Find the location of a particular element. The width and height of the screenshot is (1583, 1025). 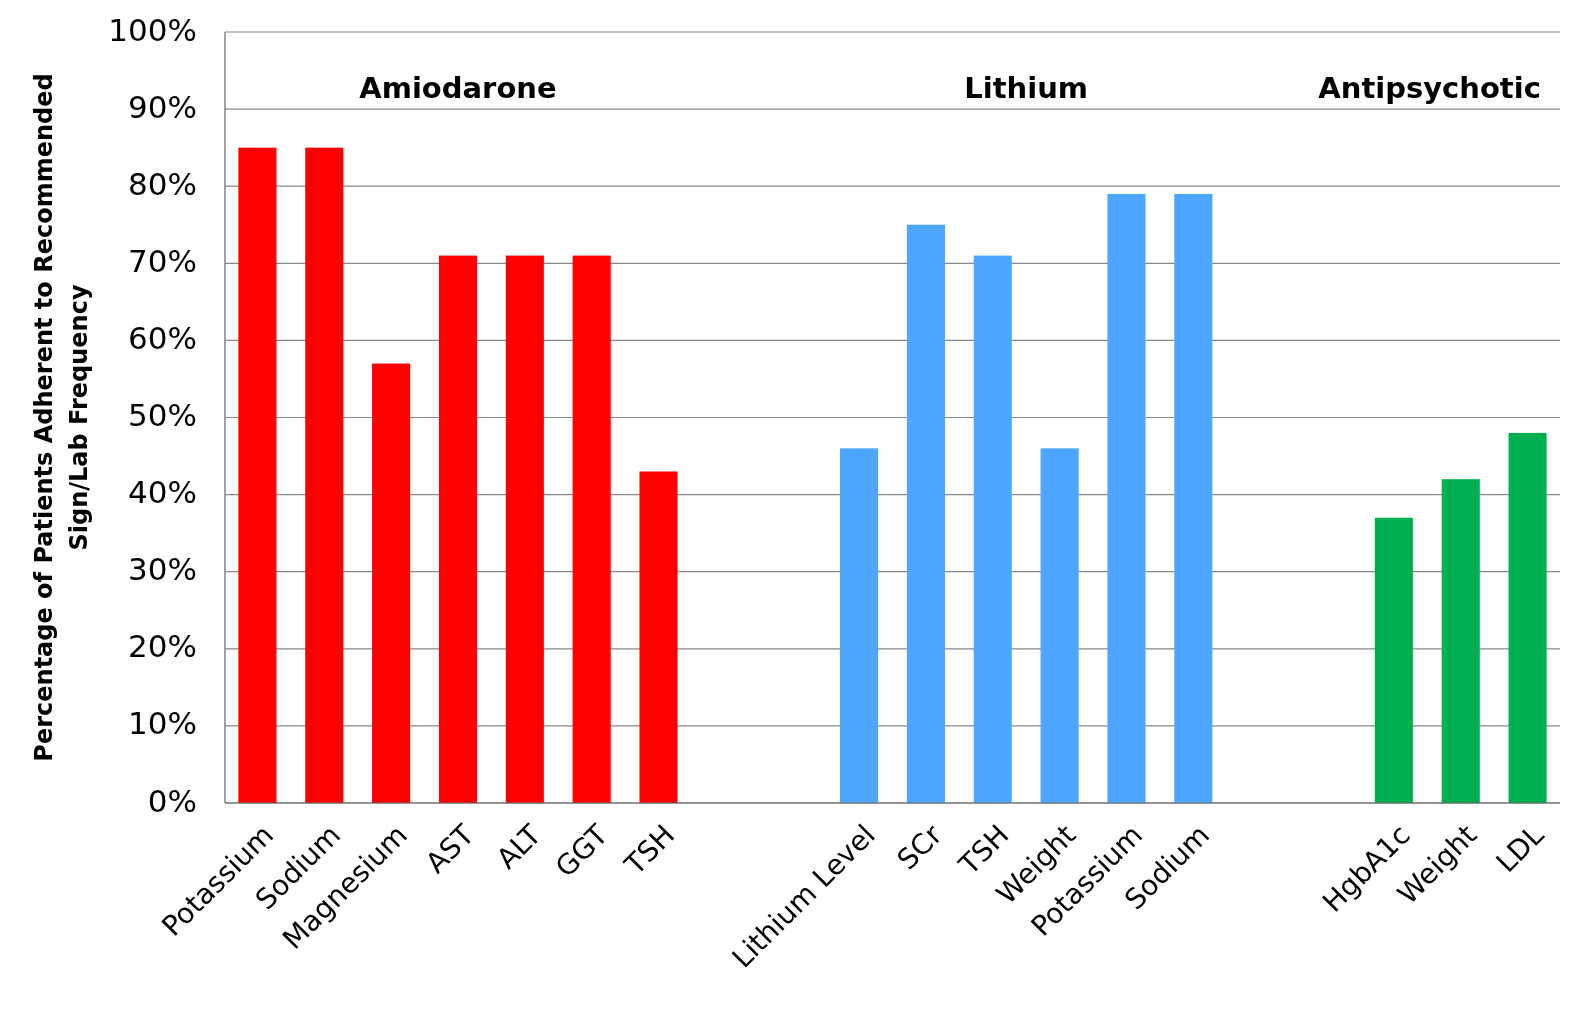

y-tick-label: 40% is located at coordinates (162, 492).